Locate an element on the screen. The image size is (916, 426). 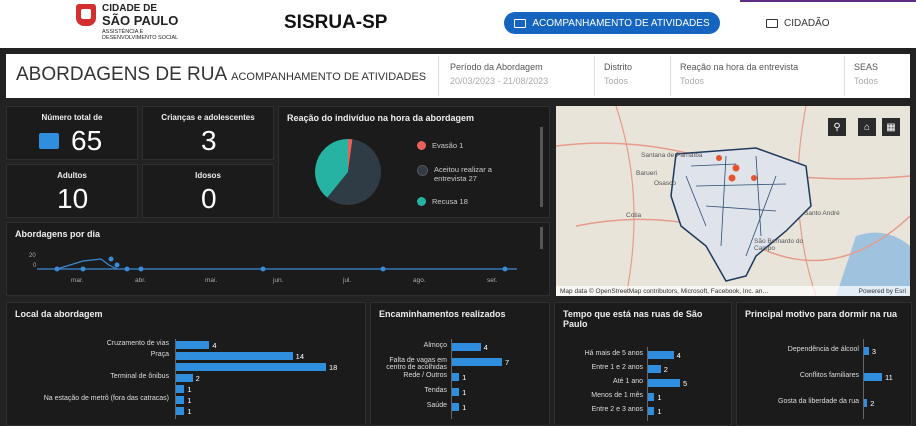
legend-aceitou: Aceitou realizar a entrevista 27 is located at coordinates (467, 174).